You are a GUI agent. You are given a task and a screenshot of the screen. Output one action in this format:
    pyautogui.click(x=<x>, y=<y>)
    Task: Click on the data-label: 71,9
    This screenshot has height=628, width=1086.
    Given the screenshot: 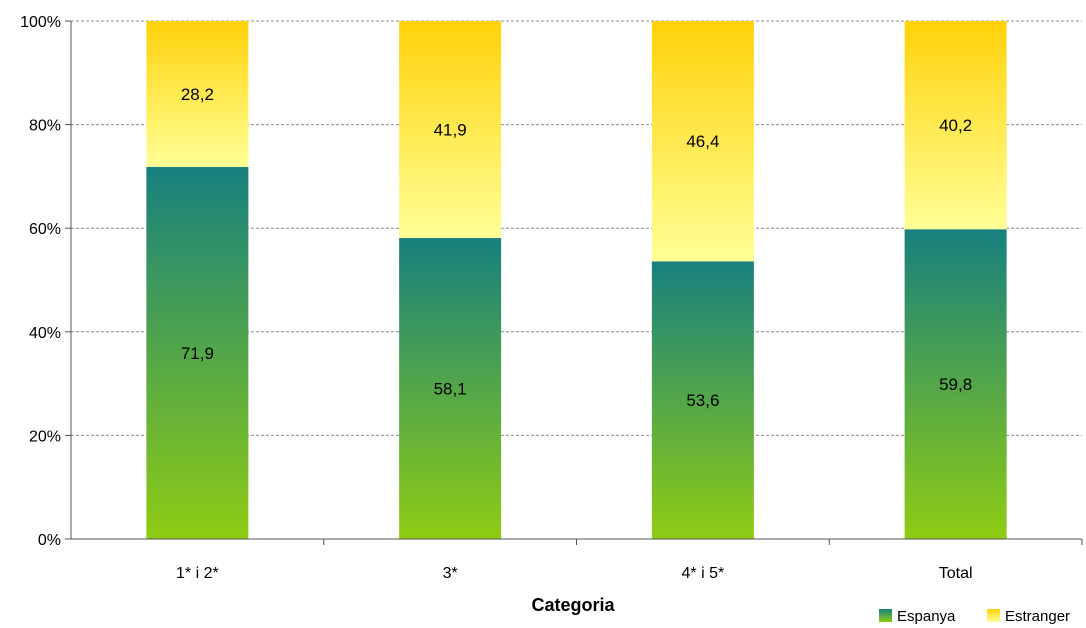 What is the action you would take?
    pyautogui.click(x=197, y=353)
    